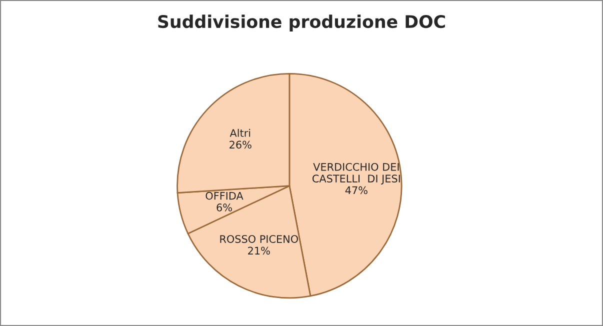  Describe the element at coordinates (225, 196) in the screenshot. I see `slice-label: OFFIDA` at that location.